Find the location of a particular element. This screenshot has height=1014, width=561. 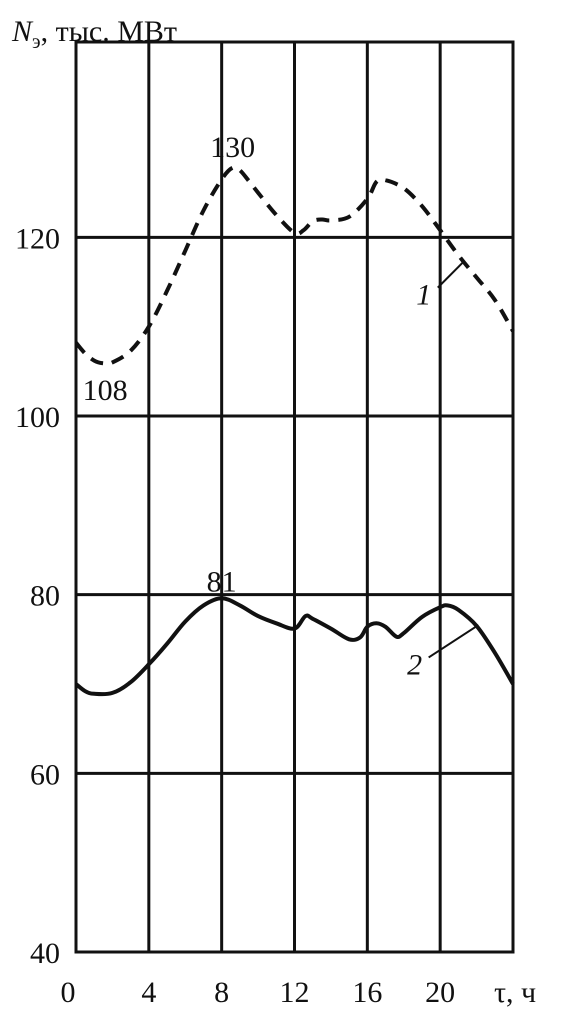

annotation-130: 130 is located at coordinates (232, 147).